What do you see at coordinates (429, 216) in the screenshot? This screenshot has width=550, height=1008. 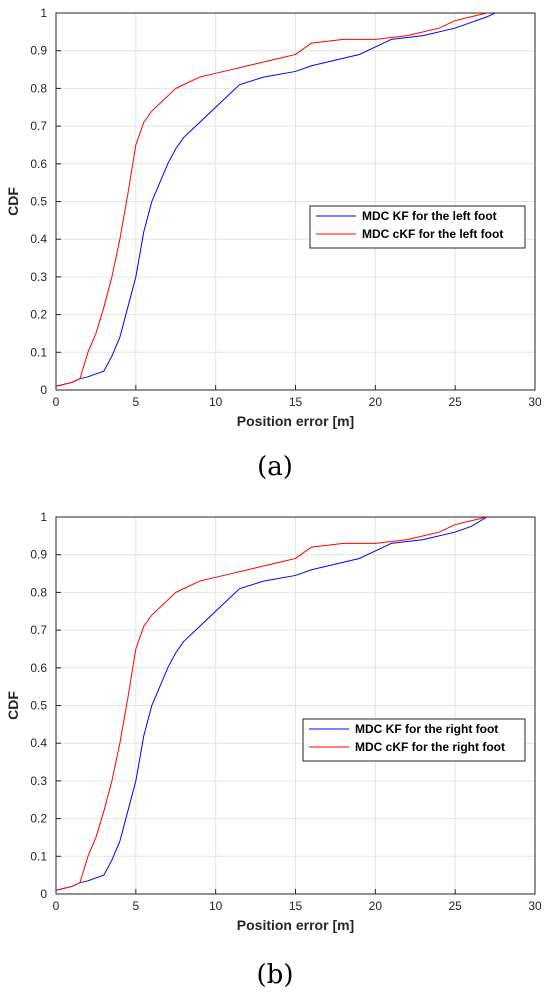 I see `legend-entry-0: MDC KF for the left foot` at bounding box center [429, 216].